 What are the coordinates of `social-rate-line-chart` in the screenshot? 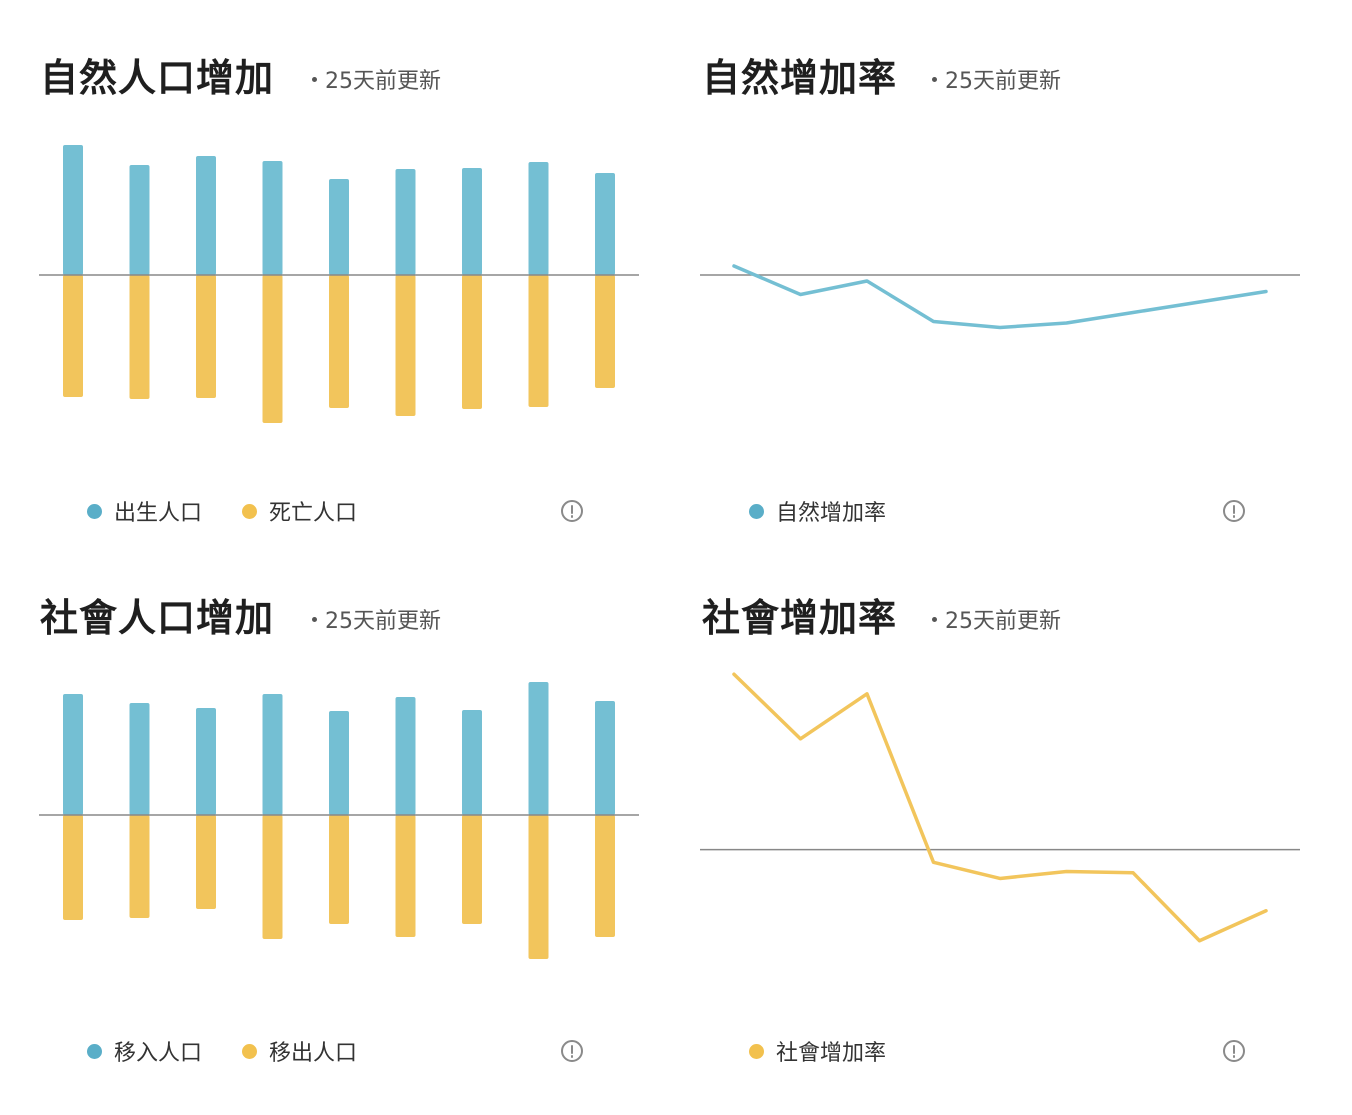 It's located at (1000, 807).